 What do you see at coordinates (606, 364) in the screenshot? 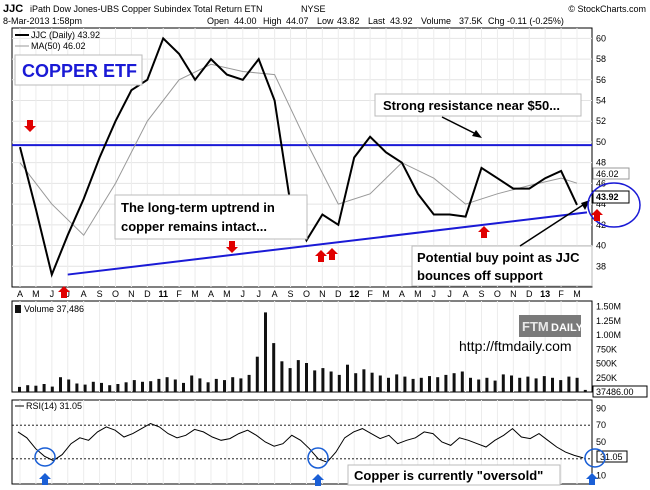
I see `volume-tick-label: 500K` at bounding box center [606, 364].